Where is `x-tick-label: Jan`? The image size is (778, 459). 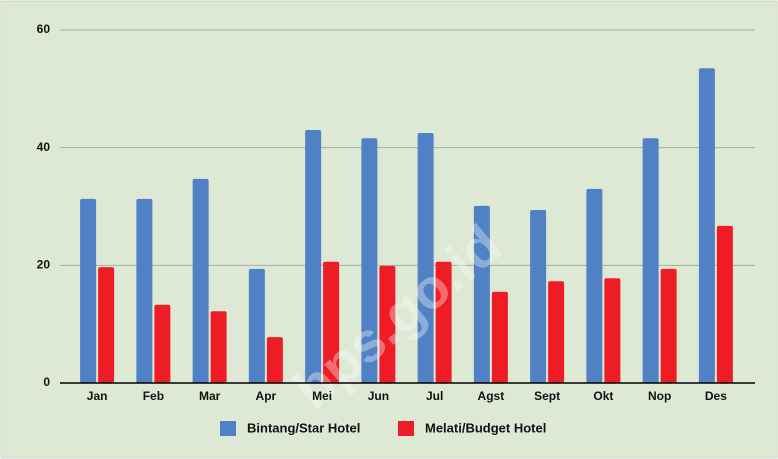
x-tick-label: Jan is located at coordinates (97, 396).